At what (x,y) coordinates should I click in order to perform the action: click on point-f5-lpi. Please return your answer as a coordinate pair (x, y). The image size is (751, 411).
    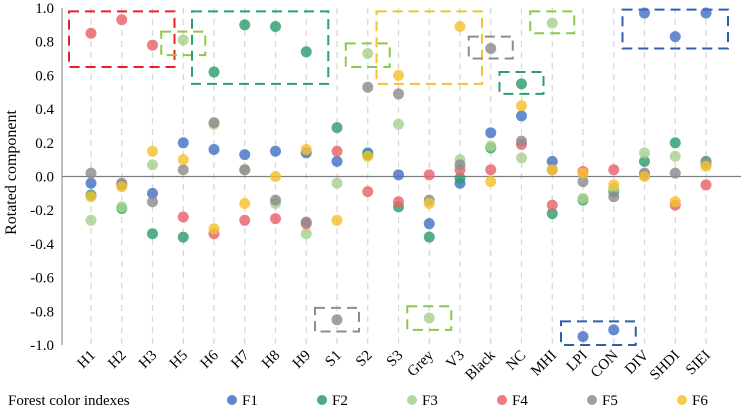
    Looking at the image, I should click on (583, 182).